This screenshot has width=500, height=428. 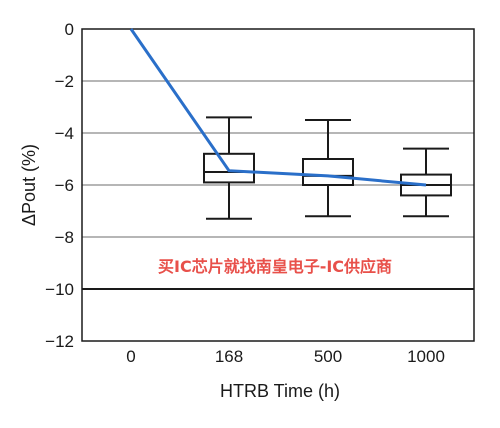 What do you see at coordinates (130, 356) in the screenshot?
I see `x-tick-label: 0` at bounding box center [130, 356].